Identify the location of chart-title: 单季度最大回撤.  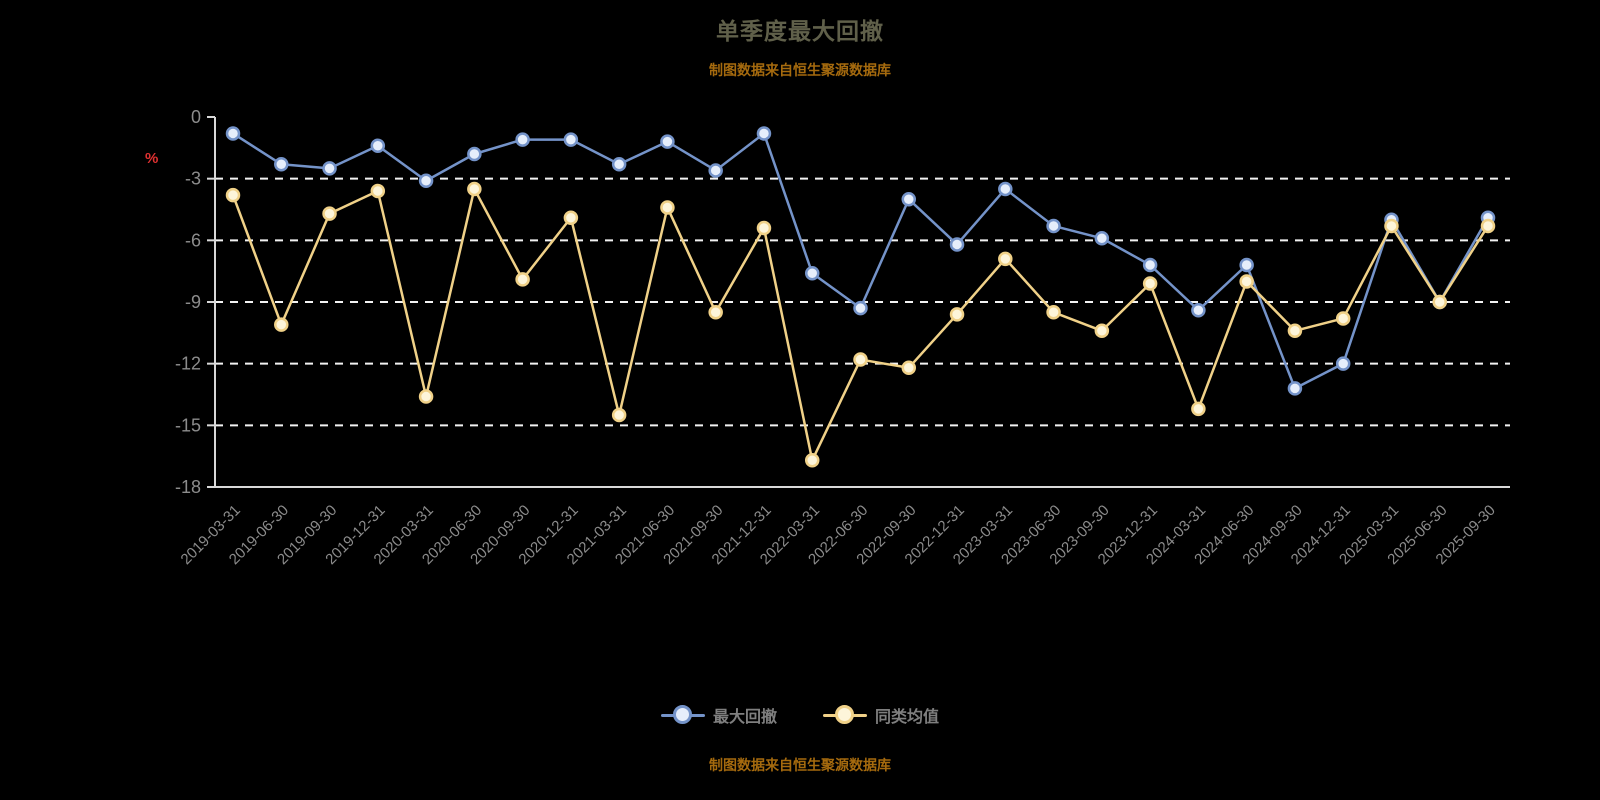
(800, 31).